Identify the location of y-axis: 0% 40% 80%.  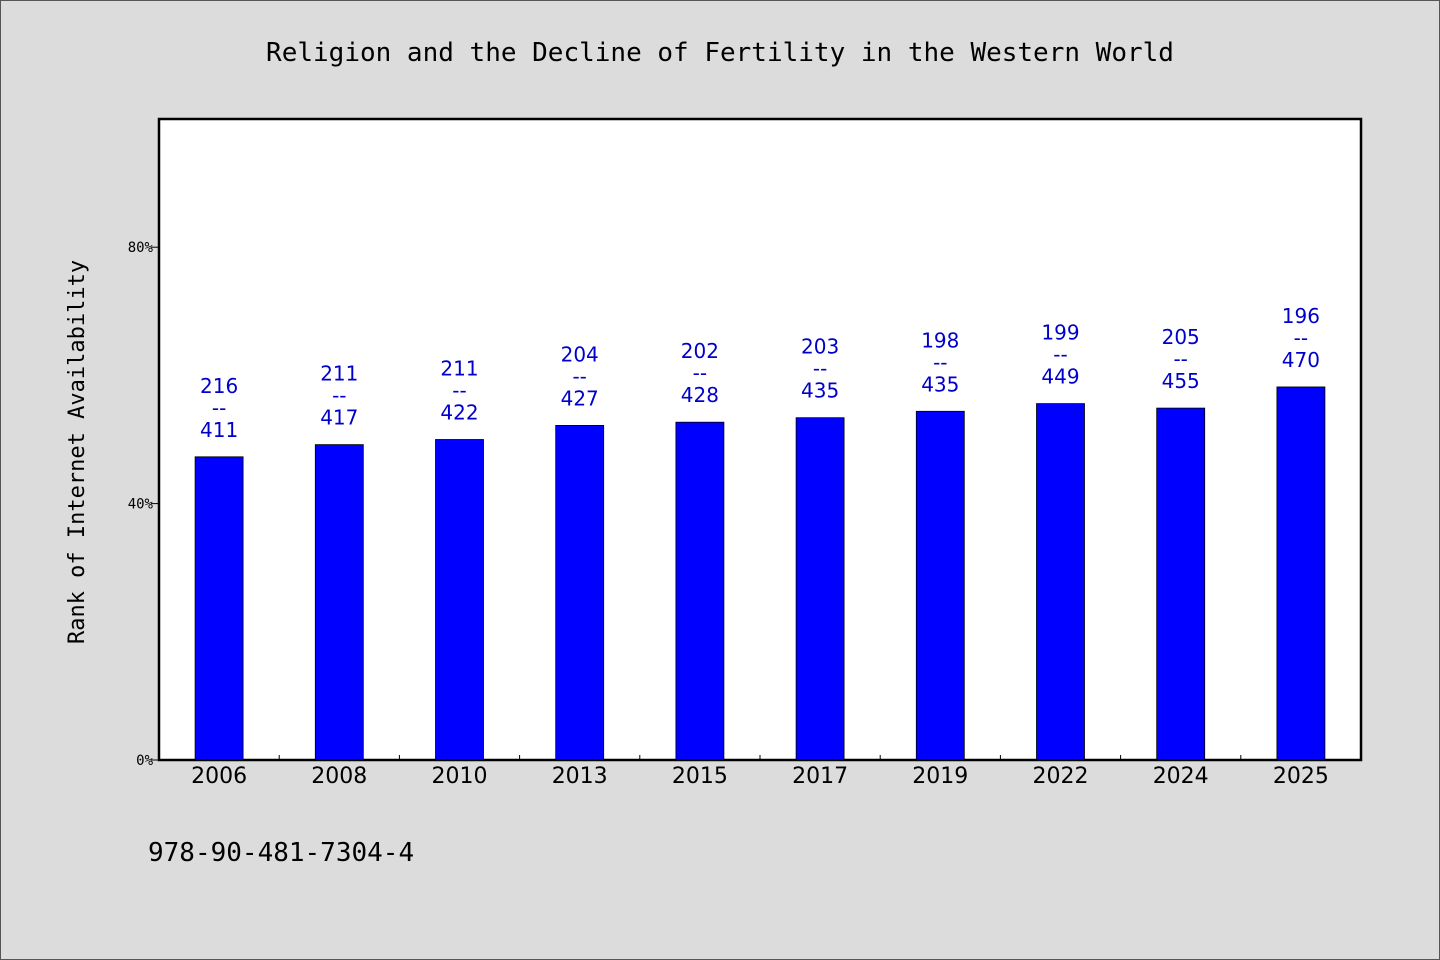
(143, 504).